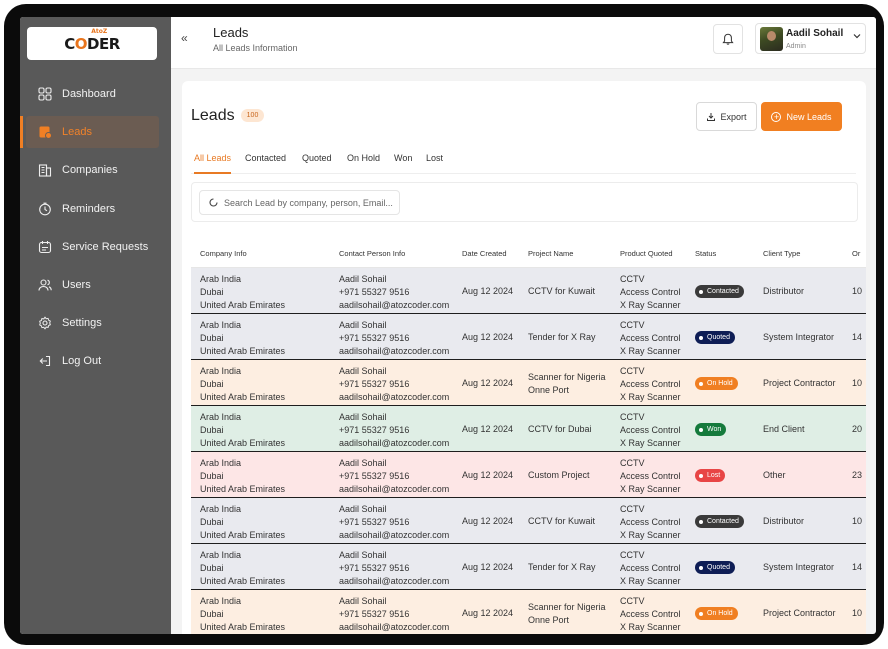 This screenshot has width=888, height=649. I want to click on sidebar-item-dashboard: Dashboard, so click(95, 94).